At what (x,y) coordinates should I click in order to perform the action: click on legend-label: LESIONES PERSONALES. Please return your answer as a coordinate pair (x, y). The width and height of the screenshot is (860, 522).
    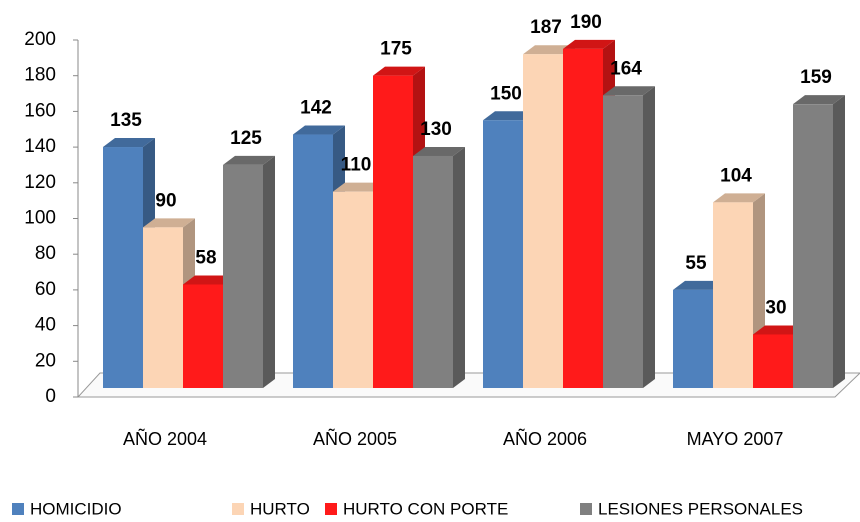
    Looking at the image, I should click on (700, 508).